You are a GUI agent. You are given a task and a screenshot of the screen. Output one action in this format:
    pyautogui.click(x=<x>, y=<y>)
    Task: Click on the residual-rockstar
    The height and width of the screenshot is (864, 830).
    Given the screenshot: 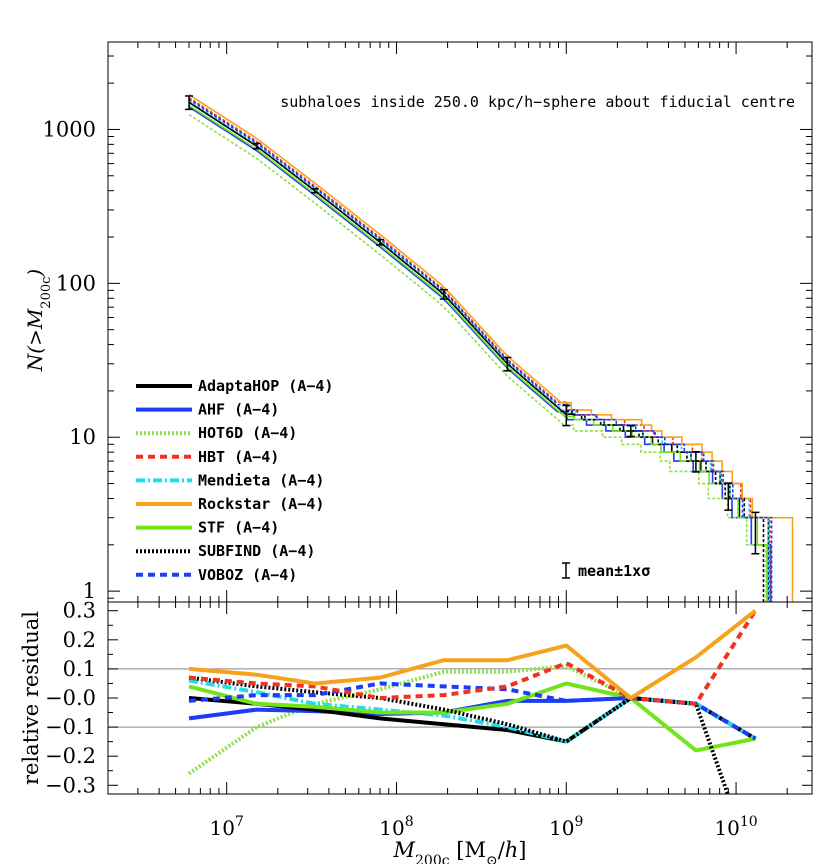 What is the action you would take?
    pyautogui.click(x=472, y=654)
    